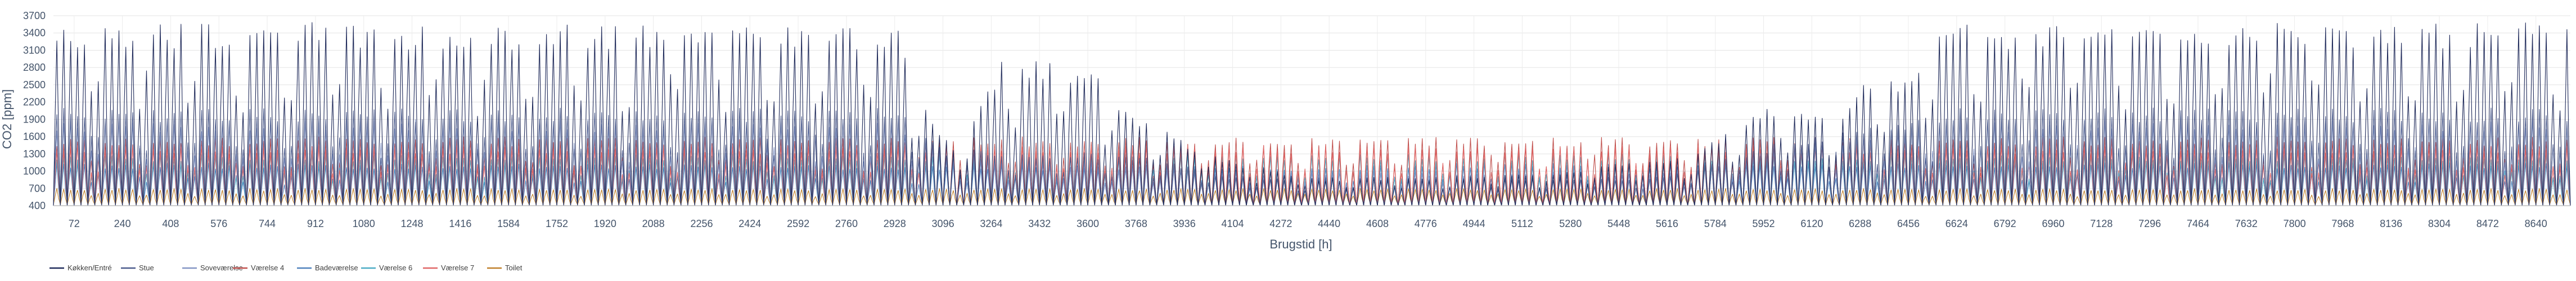  Describe the element at coordinates (34, 103) in the screenshot. I see `y-tick-label-6: 2200` at that location.